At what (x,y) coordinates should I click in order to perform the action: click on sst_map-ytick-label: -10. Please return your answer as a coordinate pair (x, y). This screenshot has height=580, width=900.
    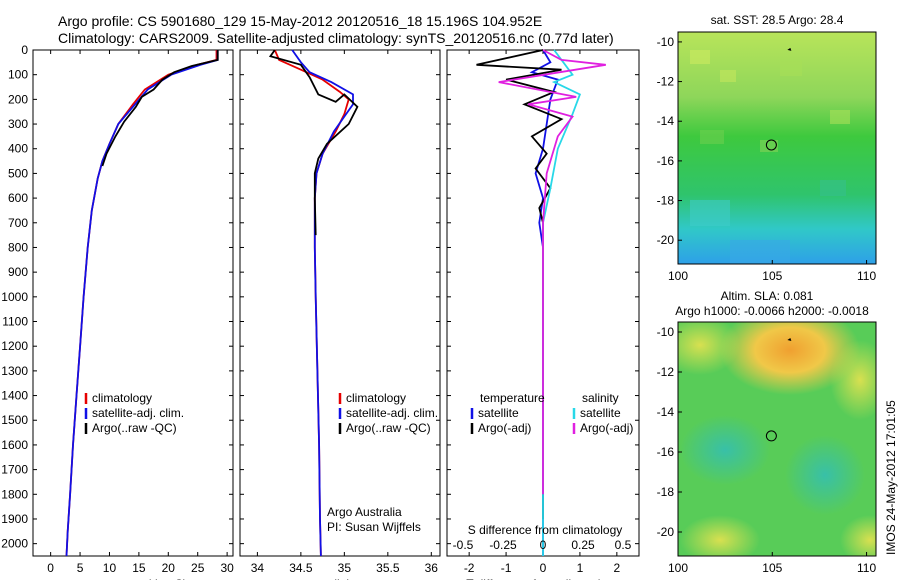
    Looking at the image, I should click on (666, 42).